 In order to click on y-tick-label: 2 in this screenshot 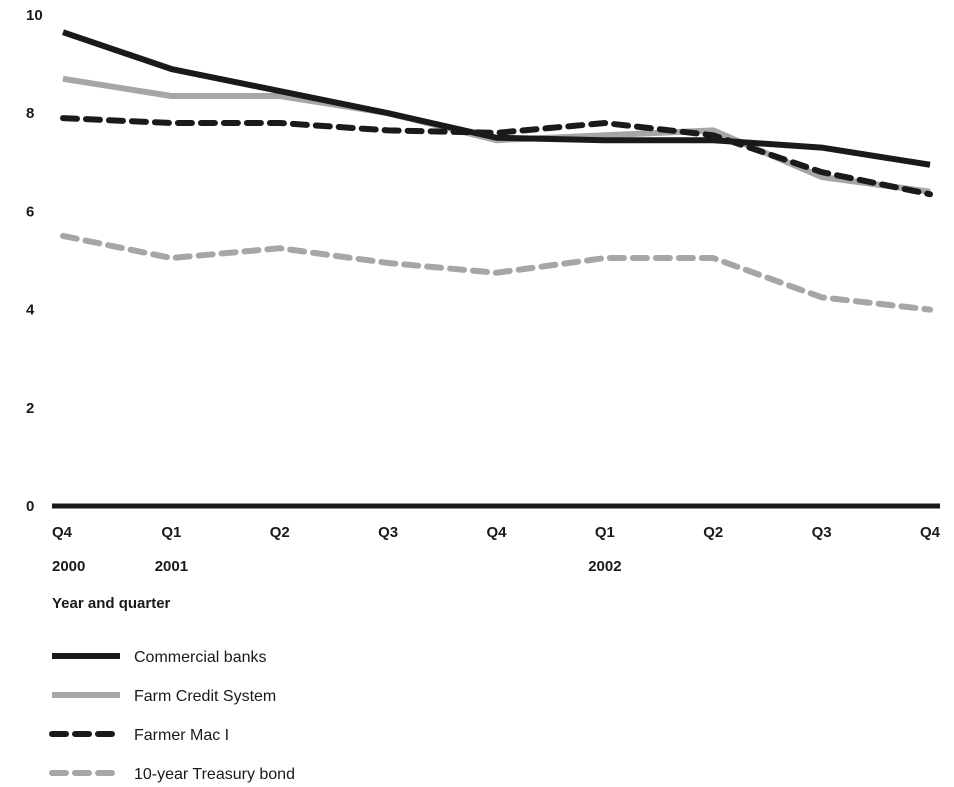, I will do `click(30, 408)`.